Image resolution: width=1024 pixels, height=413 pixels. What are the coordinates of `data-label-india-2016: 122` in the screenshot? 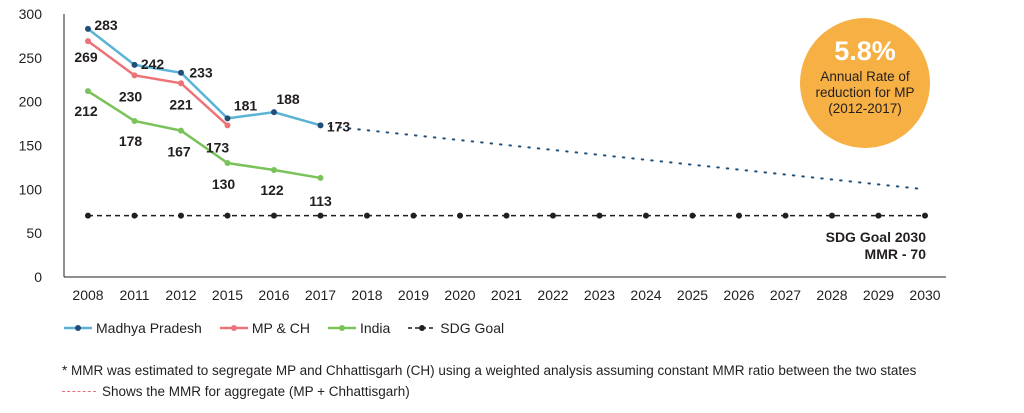 It's located at (272, 190).